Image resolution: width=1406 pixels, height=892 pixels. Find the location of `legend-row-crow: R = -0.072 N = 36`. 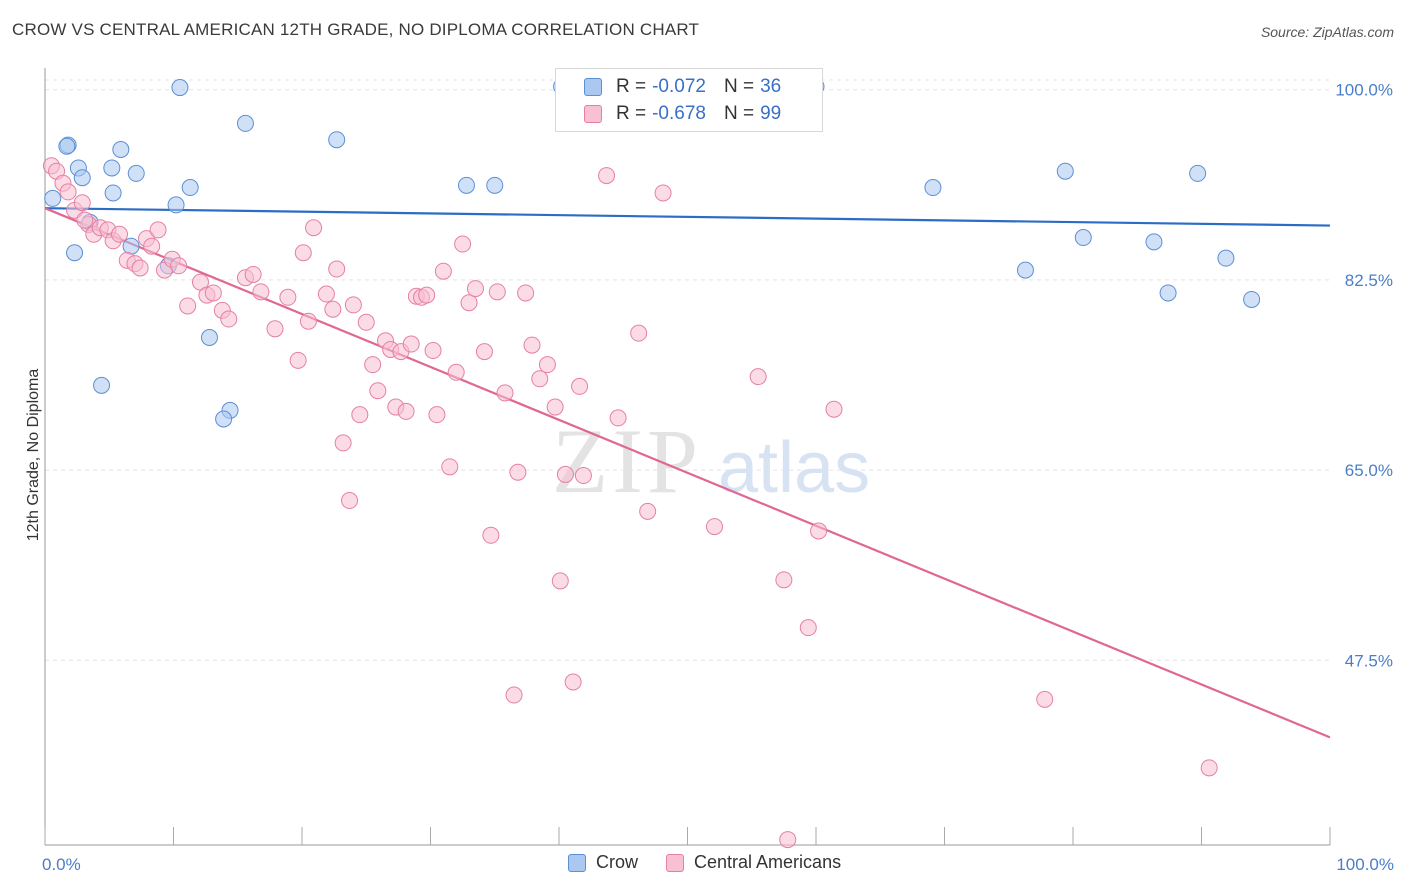

legend-row-crow: R = -0.072 N = 36 is located at coordinates (668, 87).